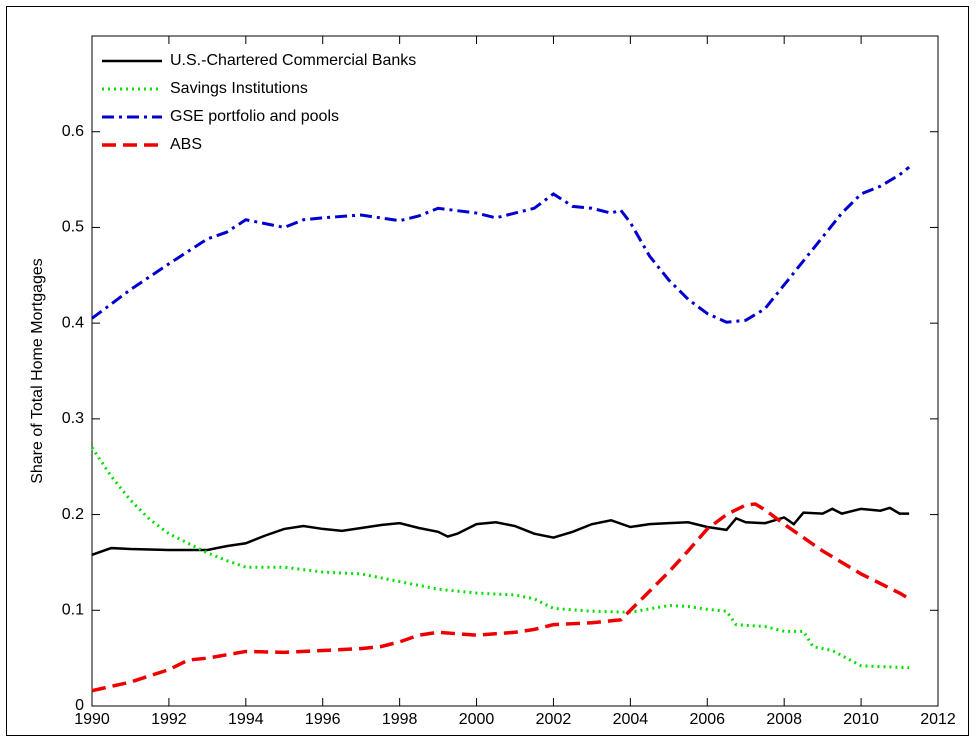 The image size is (976, 742). Describe the element at coordinates (631, 719) in the screenshot. I see `x-tick-label: 2004` at that location.